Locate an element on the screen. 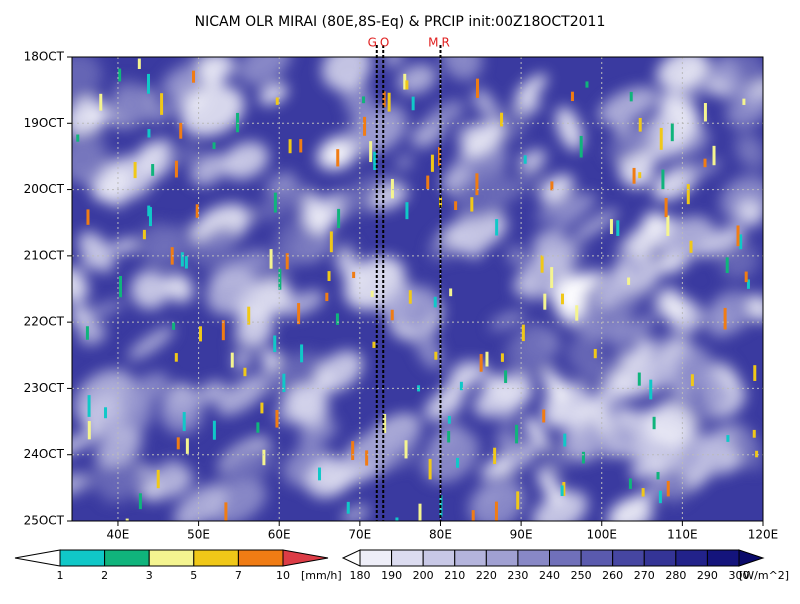  marker-label: MR is located at coordinates (440, 43).